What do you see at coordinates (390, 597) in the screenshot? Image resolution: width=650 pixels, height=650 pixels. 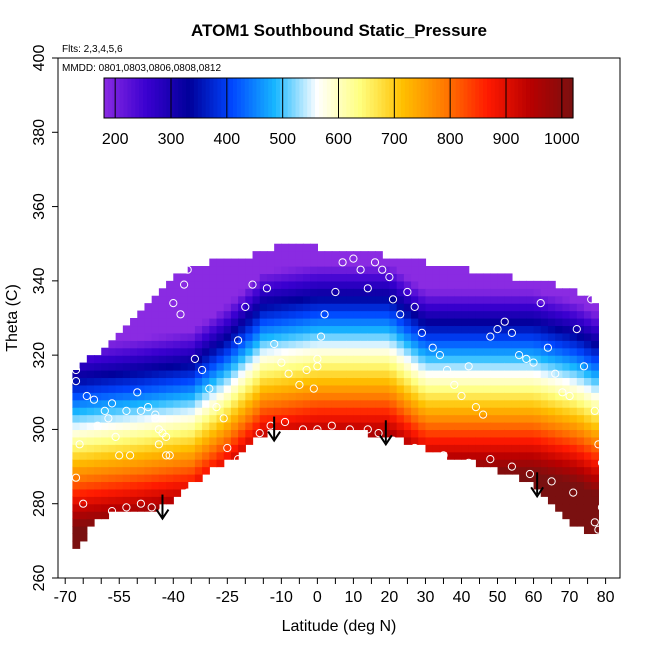 I see `x-tick-label: 20` at bounding box center [390, 597].